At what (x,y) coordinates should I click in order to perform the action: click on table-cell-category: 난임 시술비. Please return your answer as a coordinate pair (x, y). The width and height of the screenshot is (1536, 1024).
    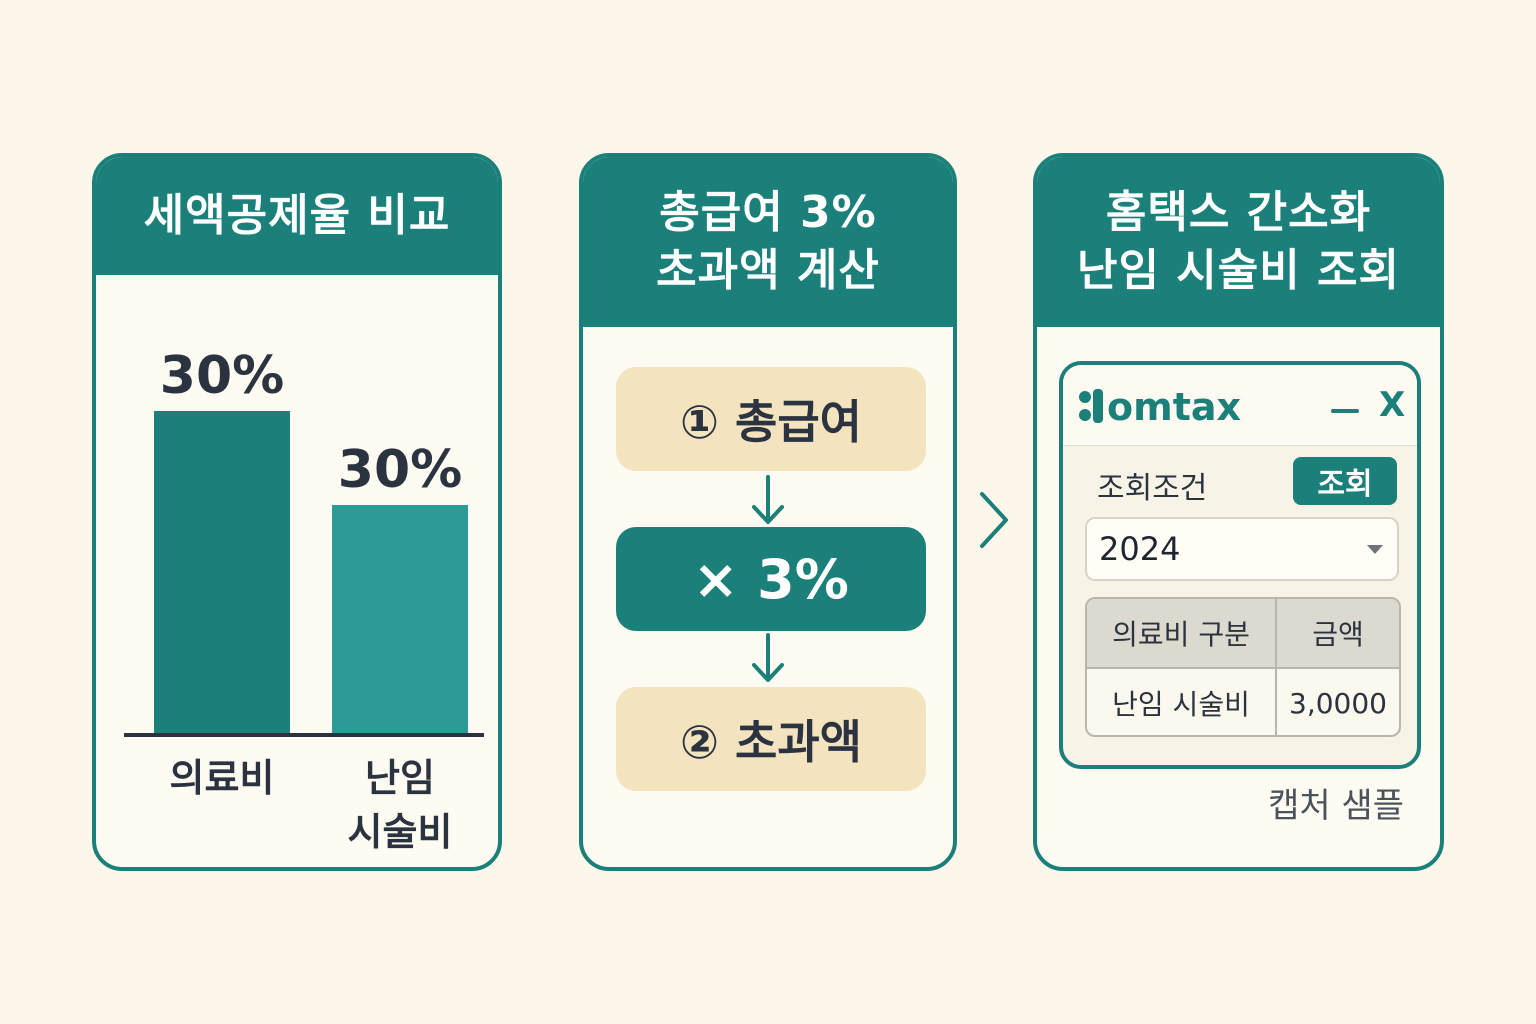
    Looking at the image, I should click on (1182, 702).